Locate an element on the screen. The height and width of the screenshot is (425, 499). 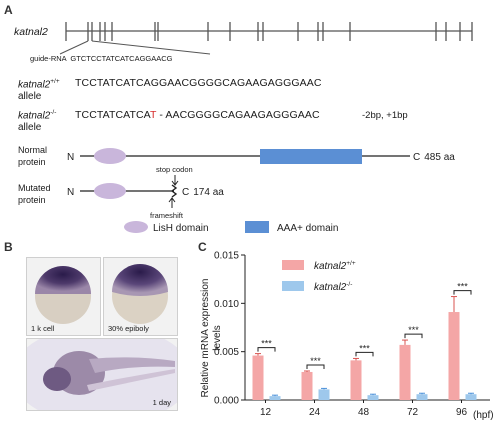
inserted-base: T is located at coordinates (153, 115).